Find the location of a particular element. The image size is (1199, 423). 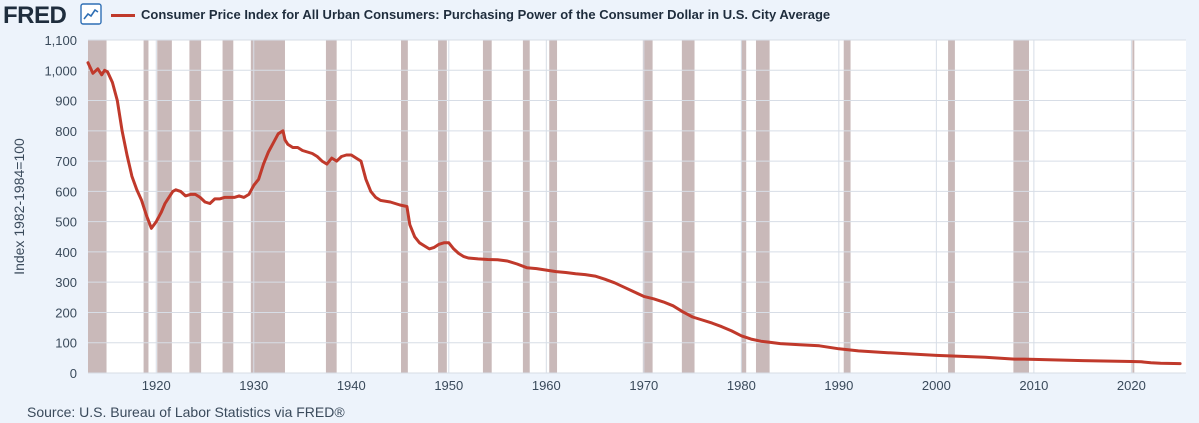

x-tick-label: 1950 is located at coordinates (448, 385).